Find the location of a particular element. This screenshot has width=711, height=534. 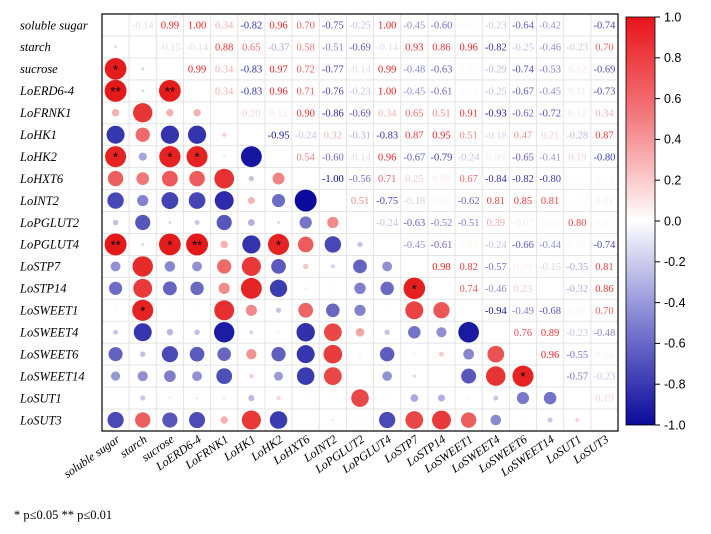

value-label: -0.69 is located at coordinates (604, 69).